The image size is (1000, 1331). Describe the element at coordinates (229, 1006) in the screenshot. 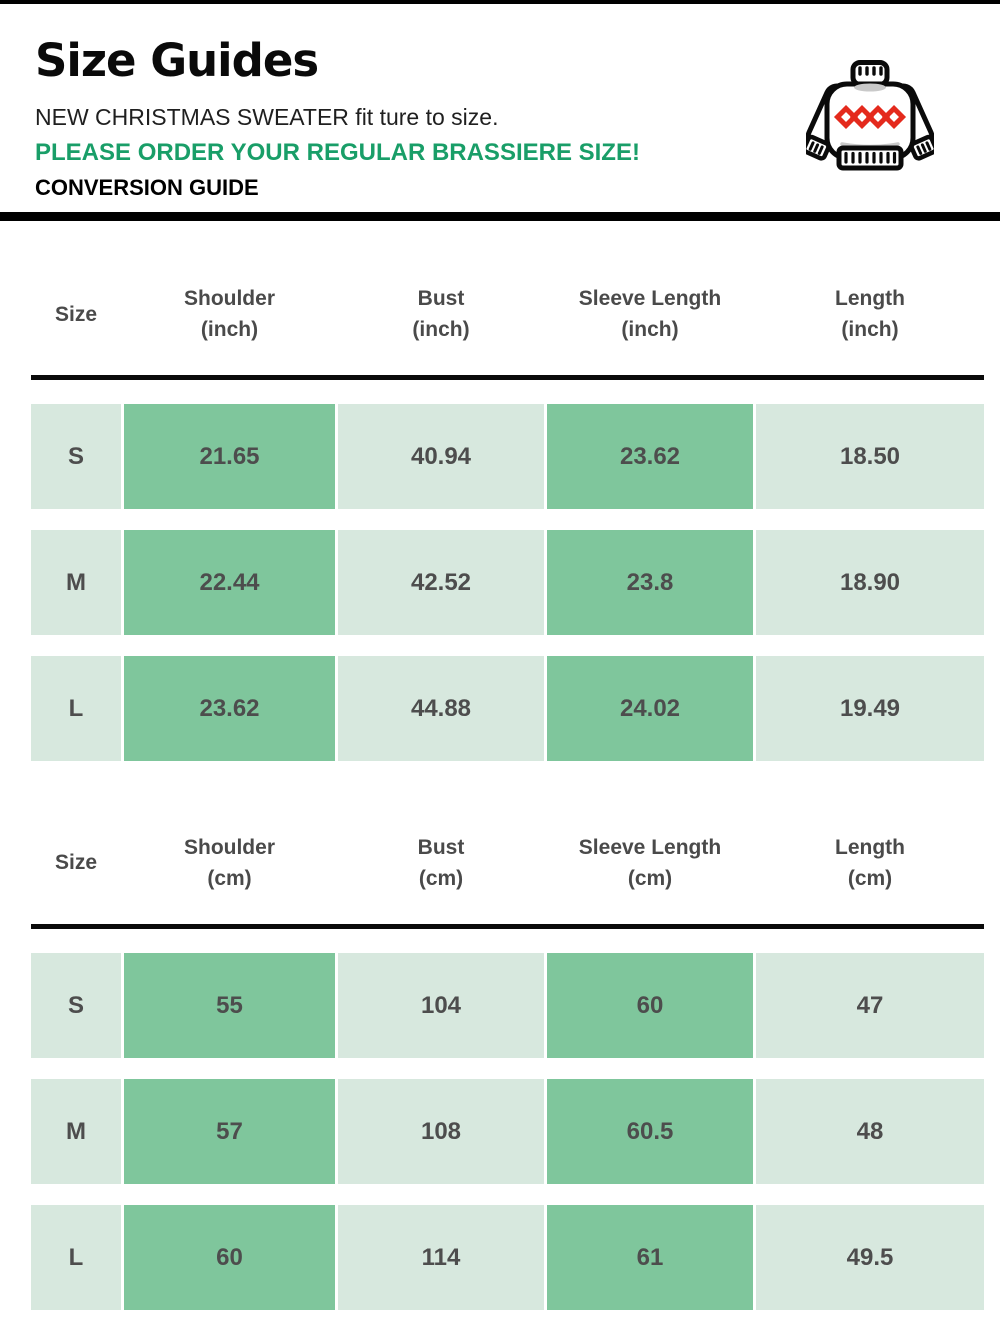

I see `value-cell-shoulder: 55` at that location.